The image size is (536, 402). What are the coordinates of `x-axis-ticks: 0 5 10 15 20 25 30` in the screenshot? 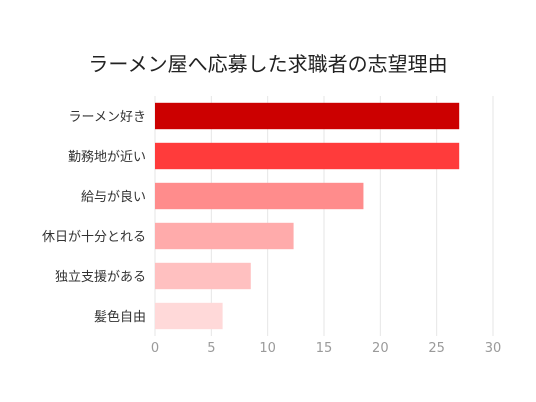 It's located at (326, 348).